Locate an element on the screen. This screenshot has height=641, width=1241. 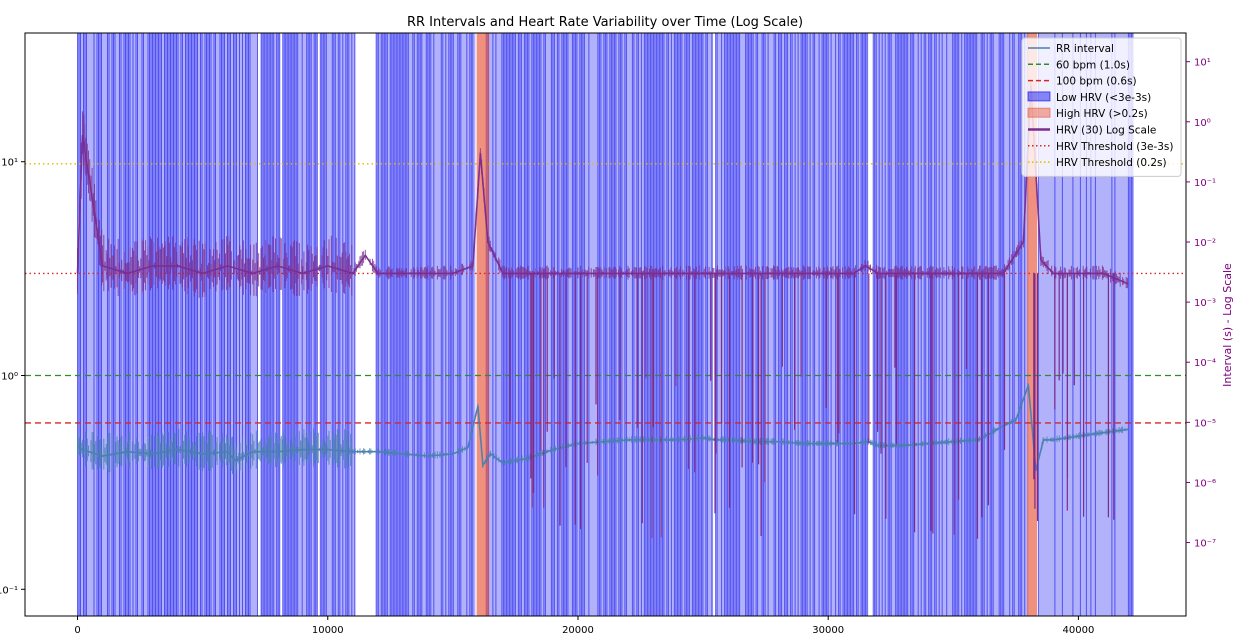
y-axis-right: 10⁻⁷ 10⁻⁶ 10⁻⁵ 10⁻⁴ 10⁻³ 10⁻² 10⁻¹ 10⁰ 10¹ is located at coordinates (1201, 304).